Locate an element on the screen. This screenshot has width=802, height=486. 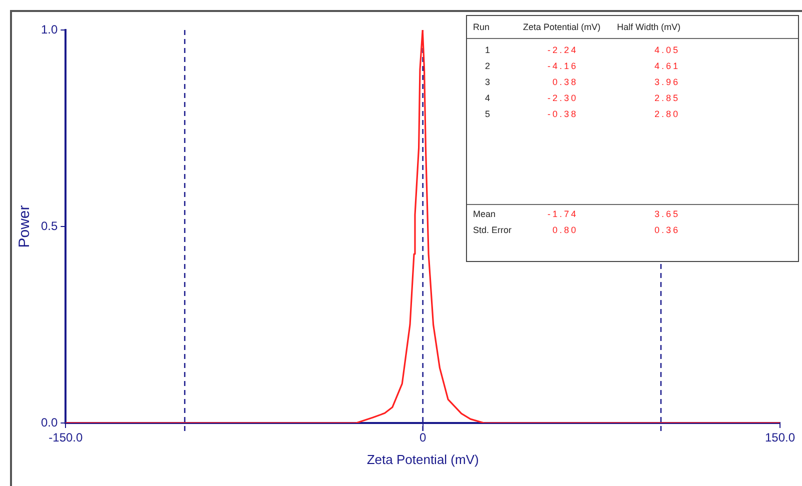
annotation: 4.61 is located at coordinates (667, 66).